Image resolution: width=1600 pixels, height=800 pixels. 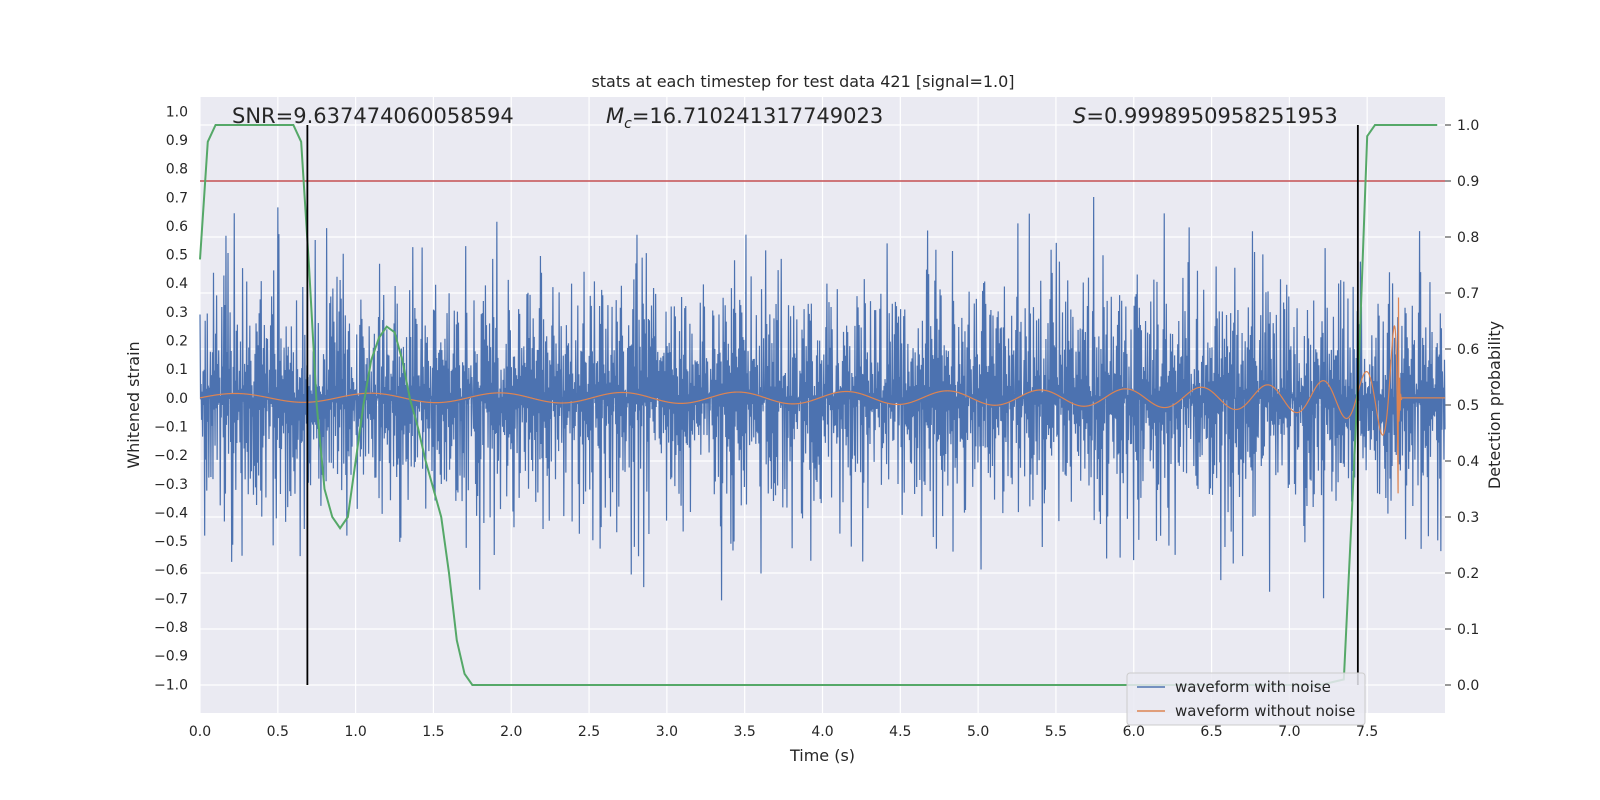 I want to click on y-tick-label: −0.9, so click(x=171, y=657).